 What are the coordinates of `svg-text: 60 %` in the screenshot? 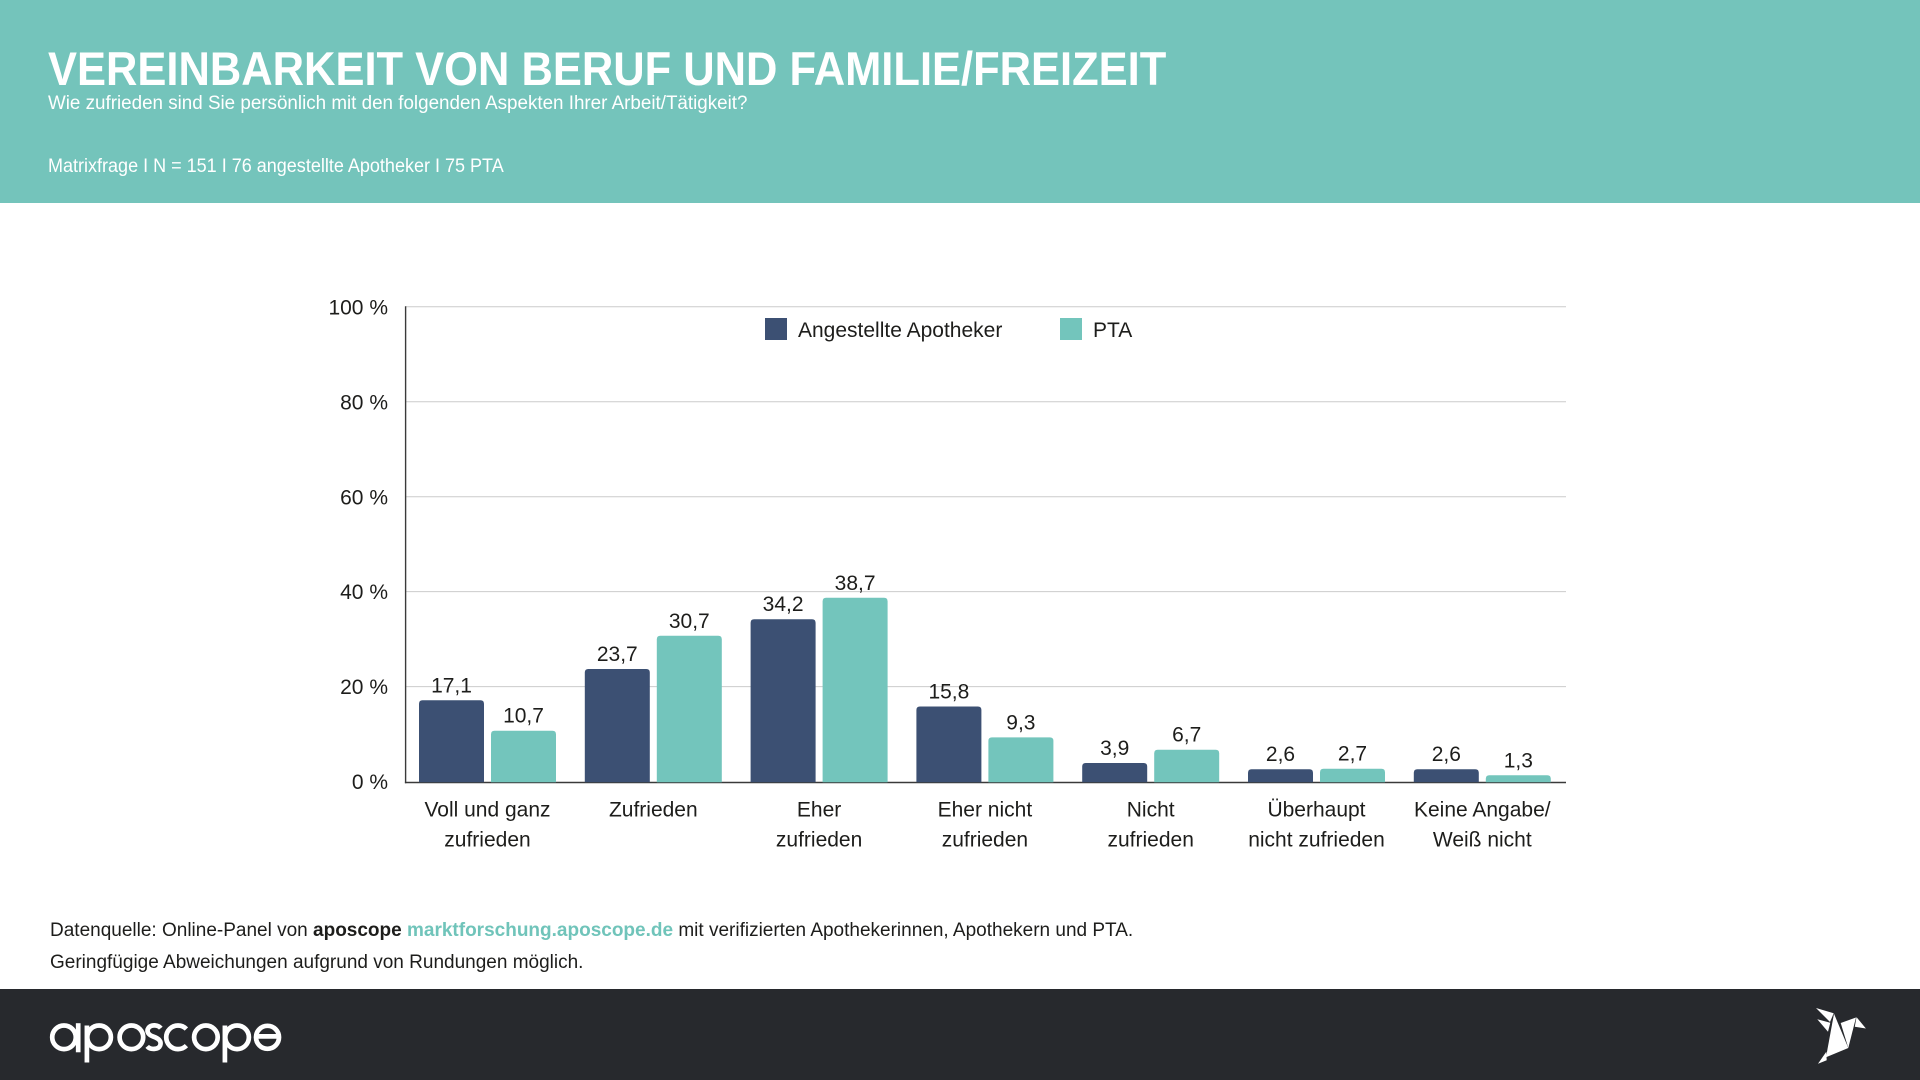 It's located at (364, 497).